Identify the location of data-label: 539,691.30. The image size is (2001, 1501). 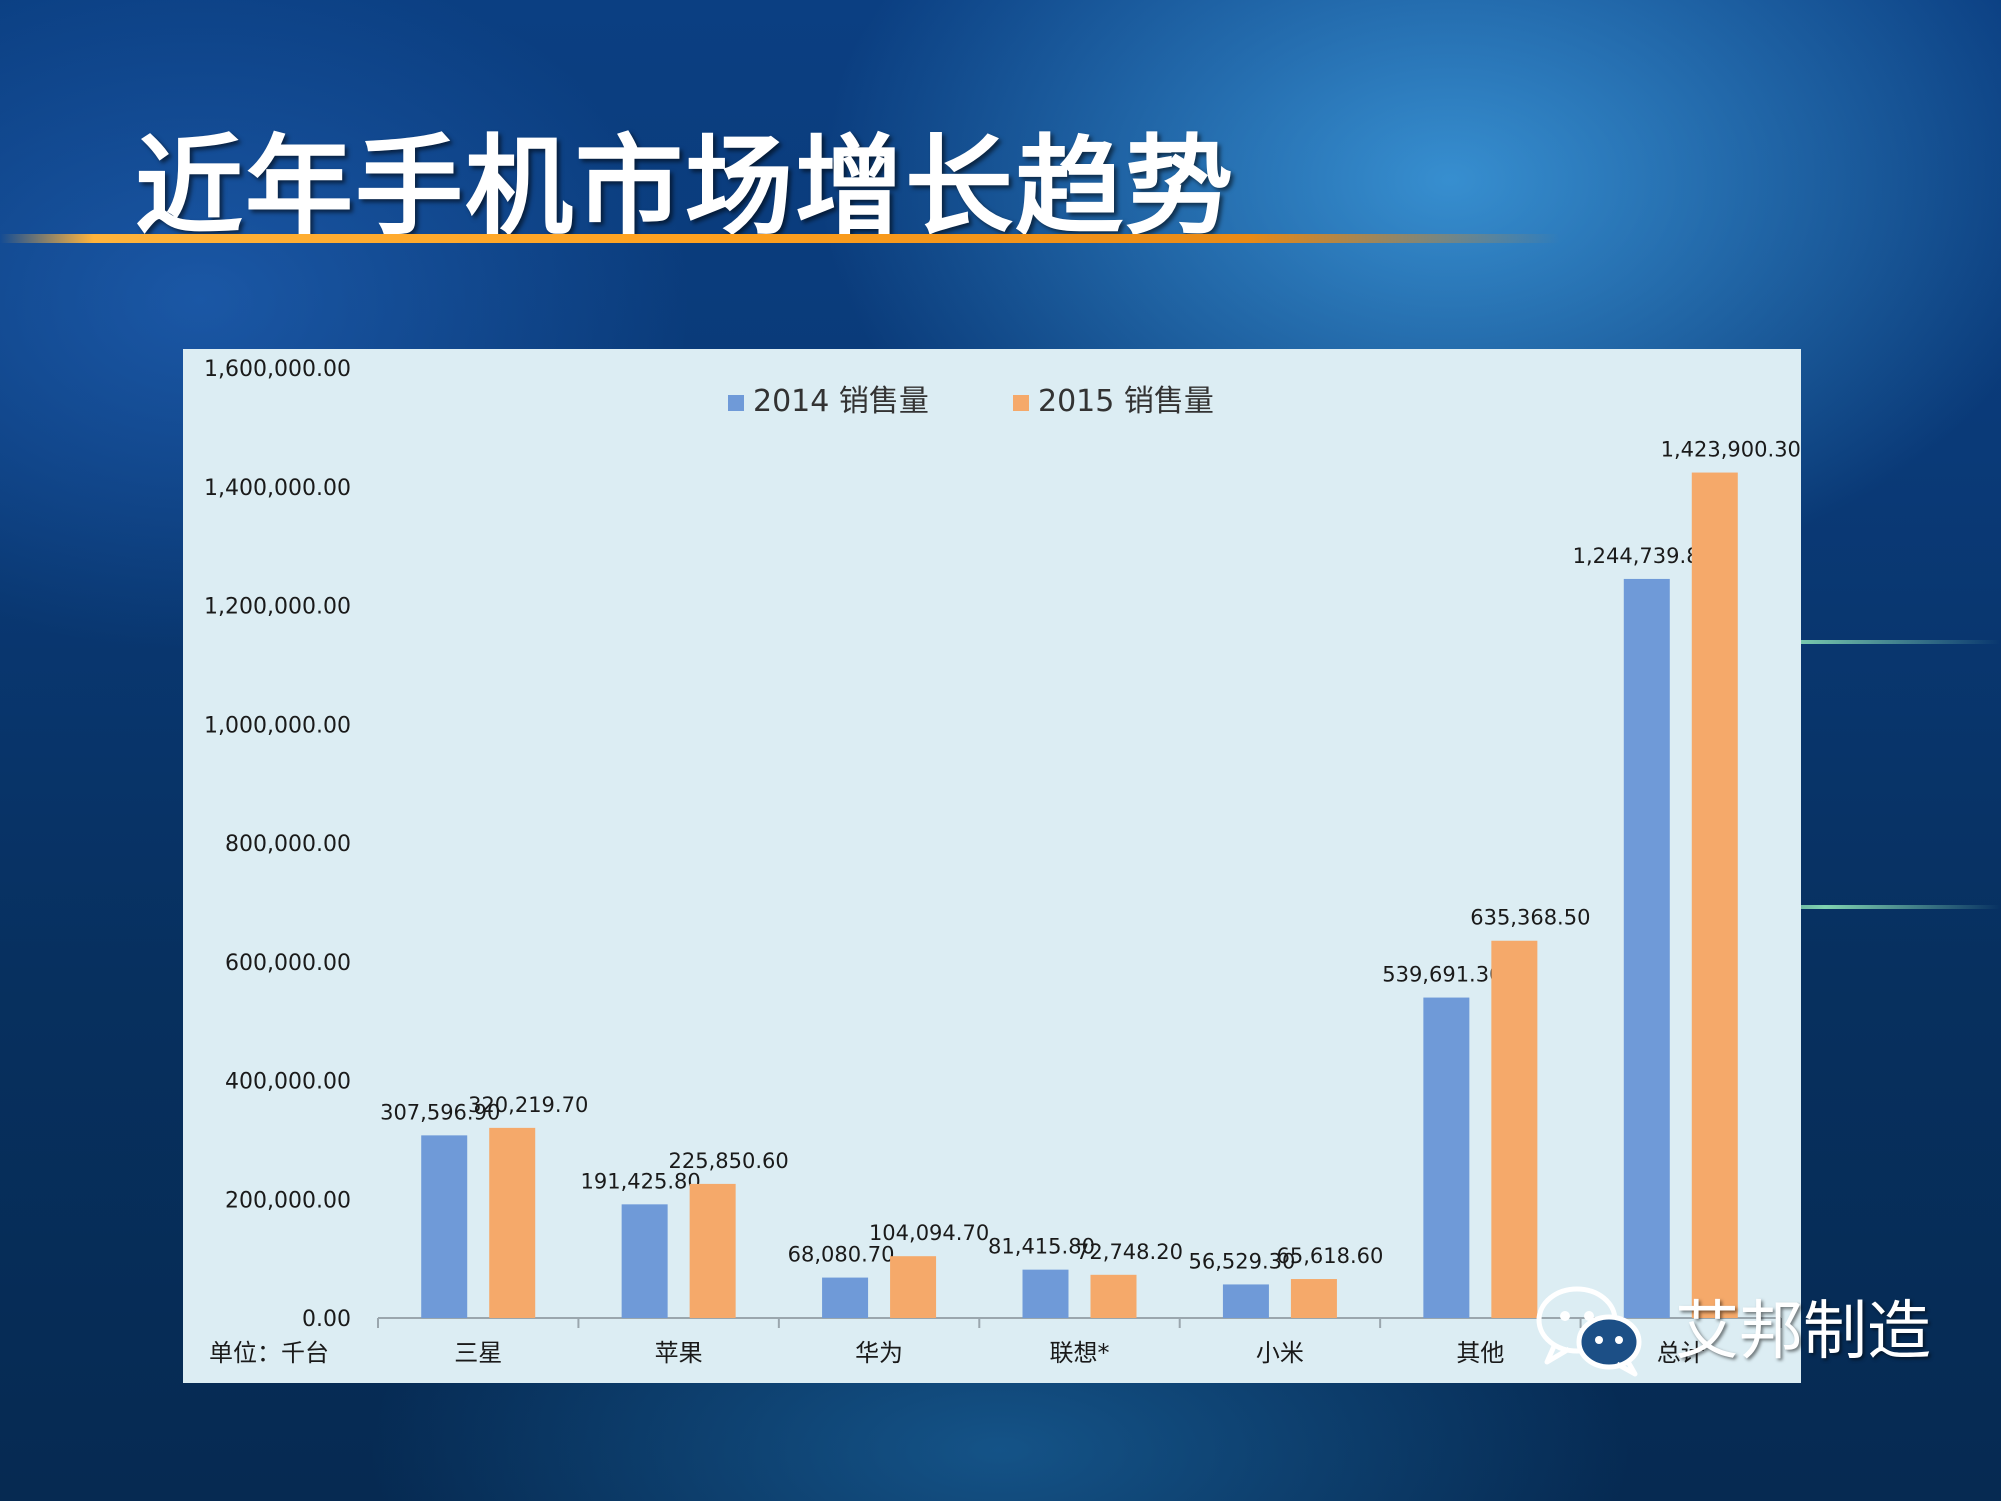
(1442, 975).